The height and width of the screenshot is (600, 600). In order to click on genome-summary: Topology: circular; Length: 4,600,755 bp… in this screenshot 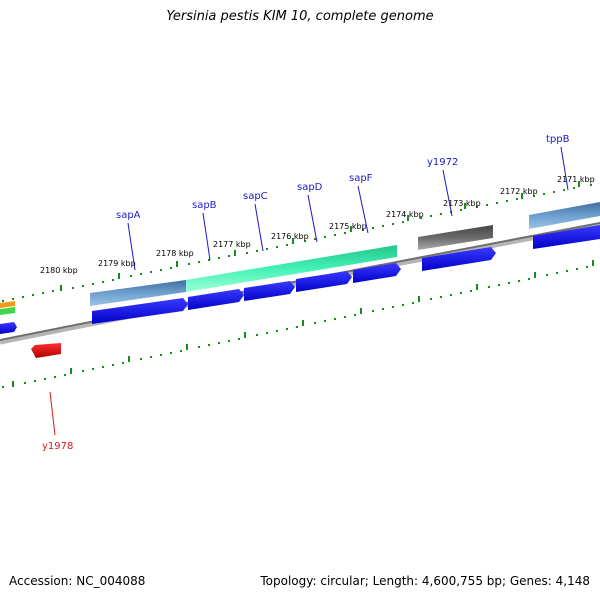, I will do `click(425, 581)`.